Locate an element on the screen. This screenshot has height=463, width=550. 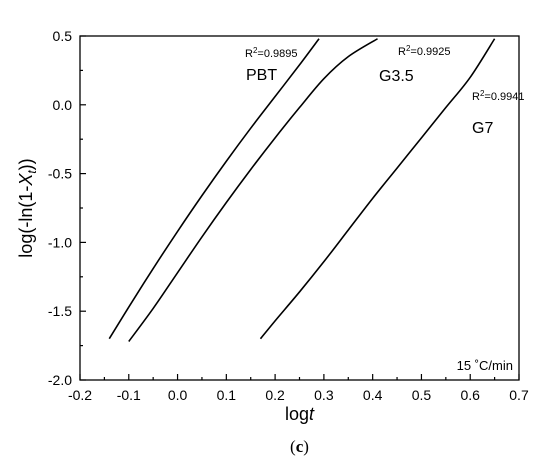
r2-label-g7: R2=0.9941 is located at coordinates (498, 96).